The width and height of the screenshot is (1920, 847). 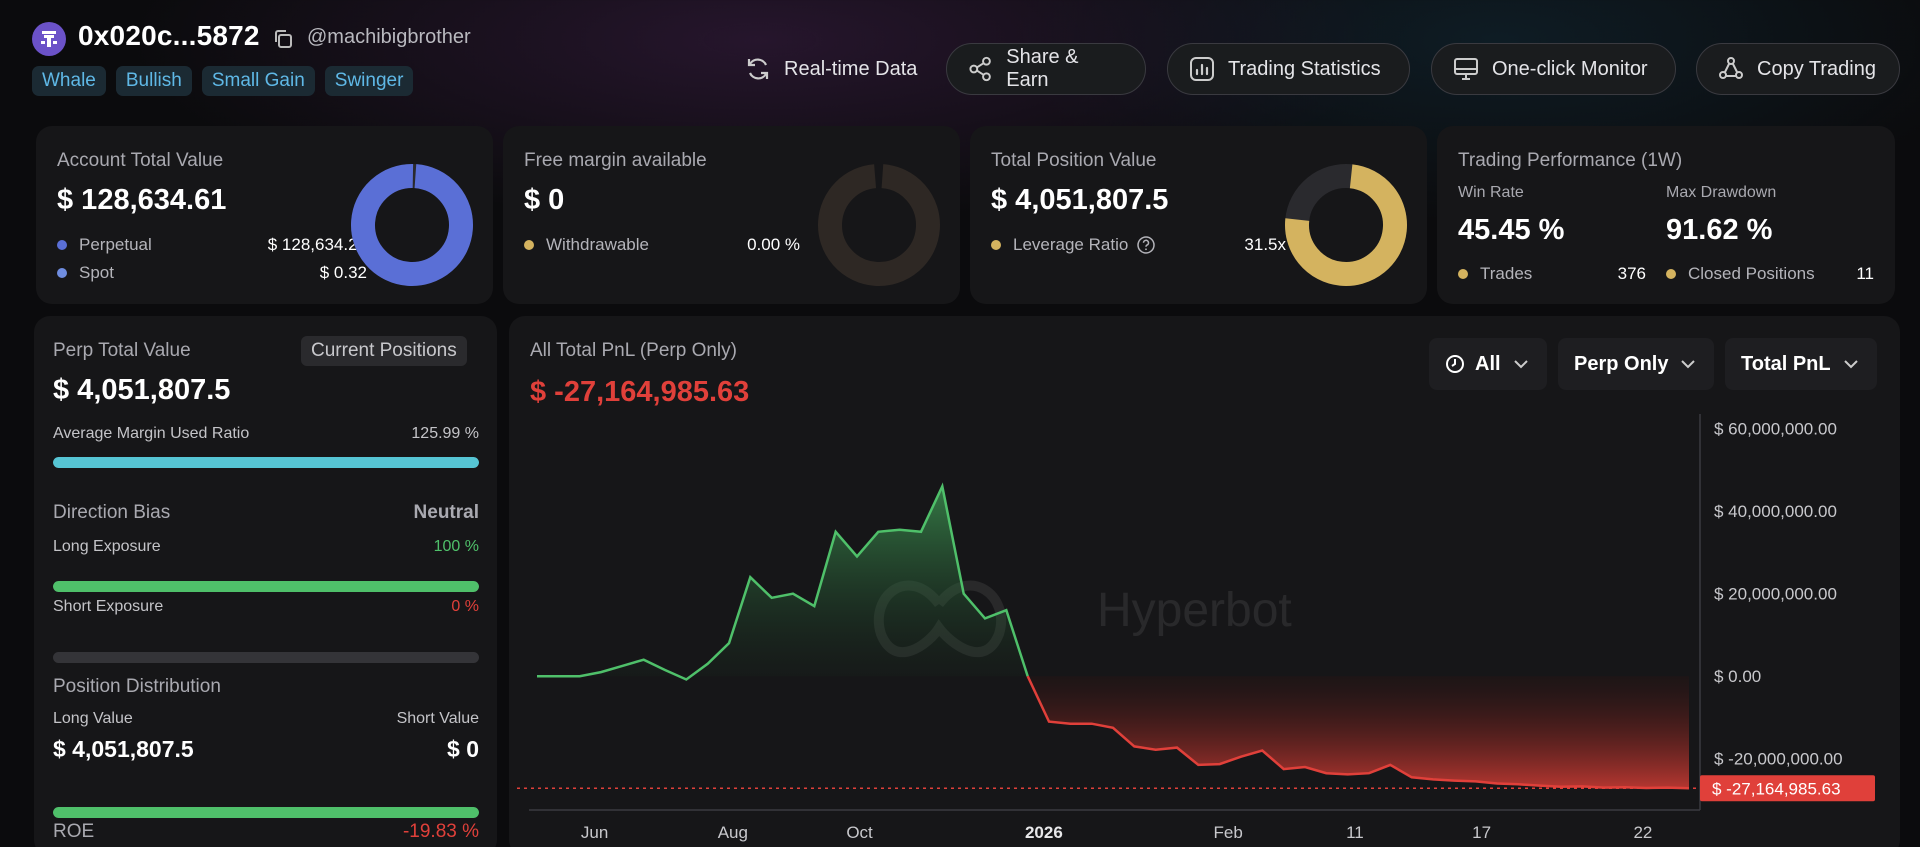 What do you see at coordinates (93, 718) in the screenshot?
I see `long-value-label: Long Value` at bounding box center [93, 718].